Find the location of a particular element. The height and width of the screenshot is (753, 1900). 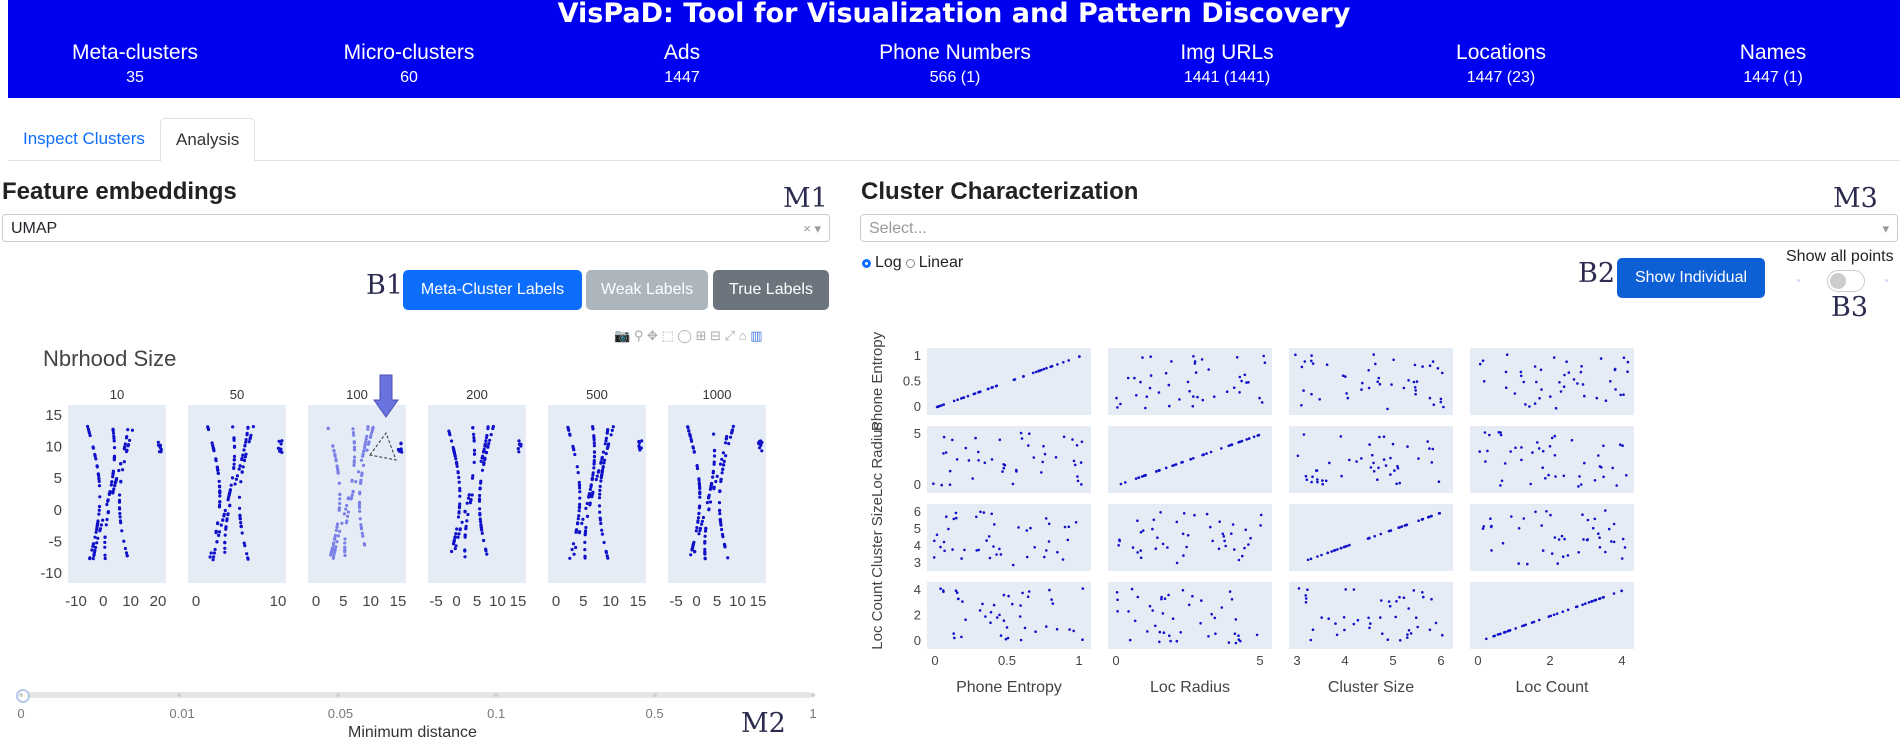

show-individual-button: Show Individual is located at coordinates (1691, 278).